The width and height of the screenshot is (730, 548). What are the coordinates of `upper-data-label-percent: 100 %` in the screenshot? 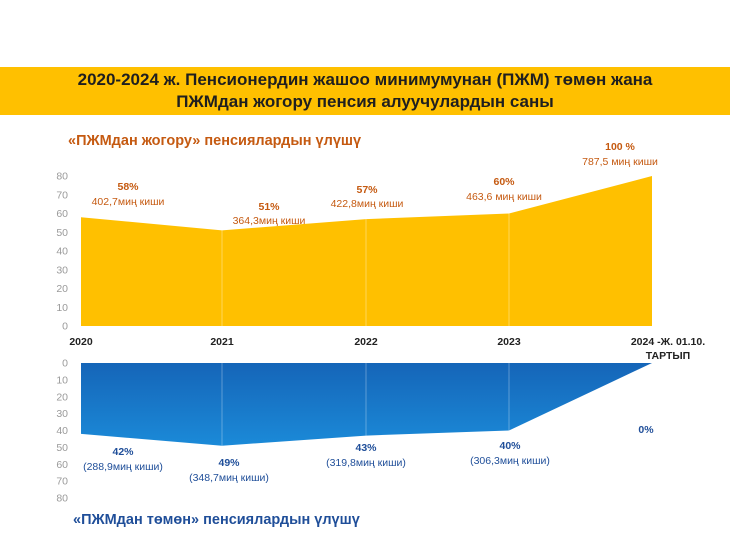 It's located at (620, 147).